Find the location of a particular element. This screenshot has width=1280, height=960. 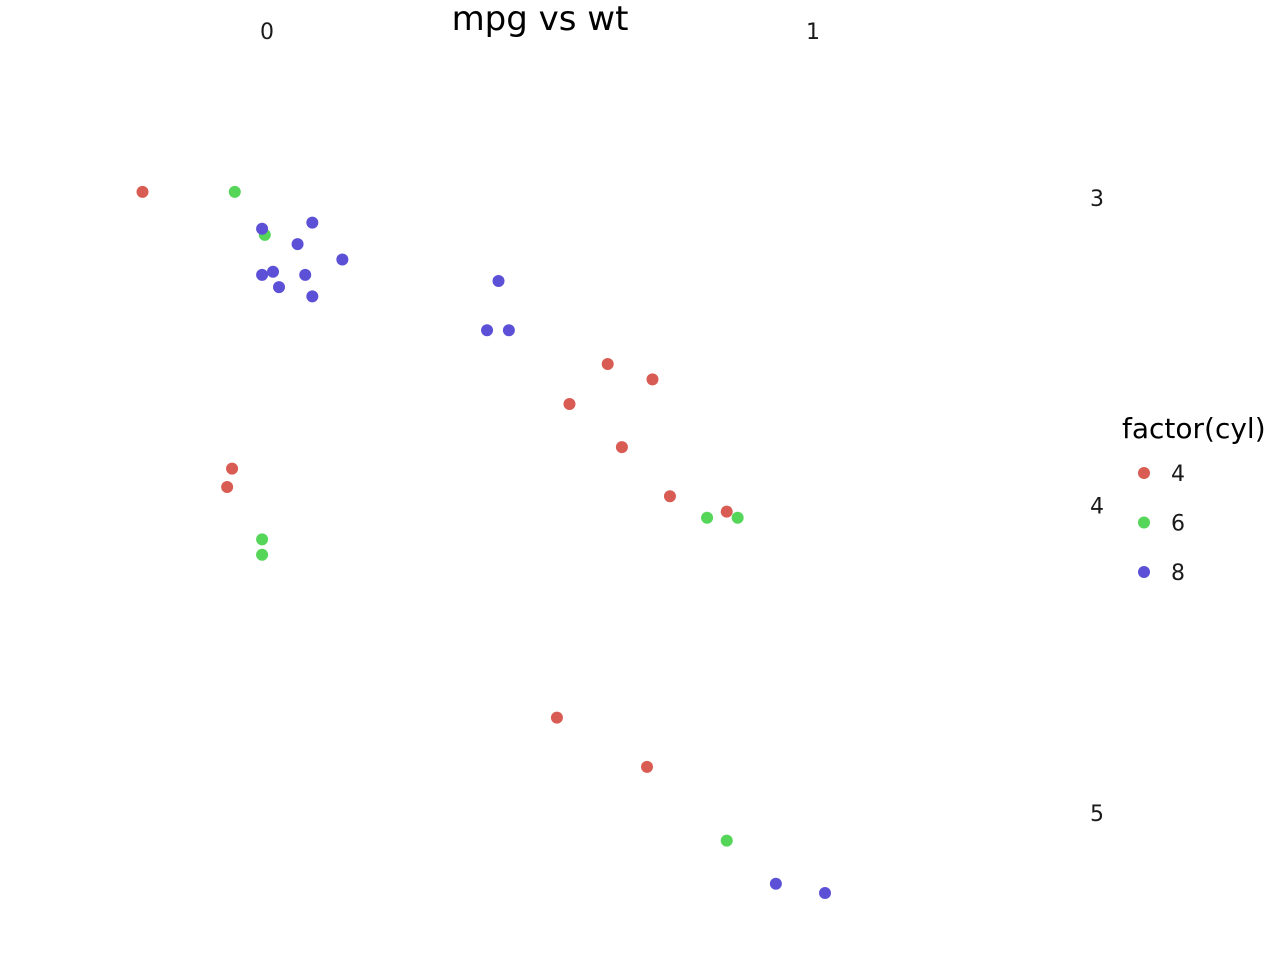

y-tick-label: 5 is located at coordinates (1097, 814).